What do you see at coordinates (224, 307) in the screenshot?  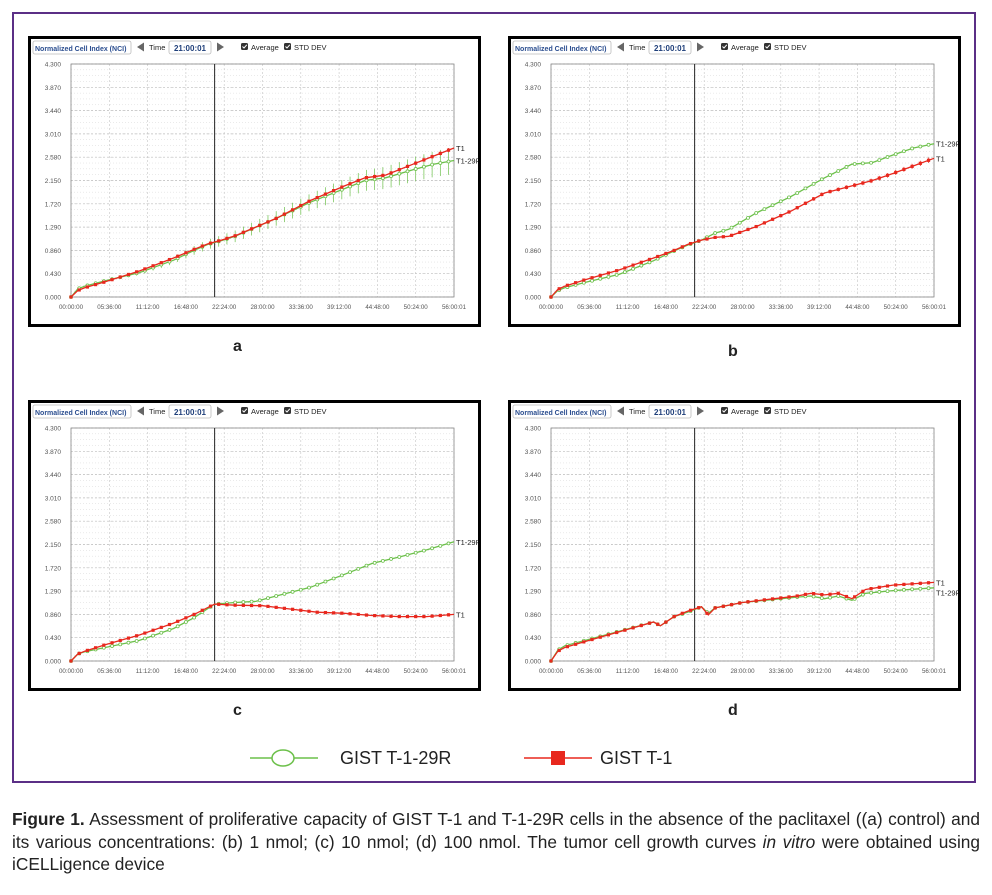 I see `x-tick-label: 22:24:00` at bounding box center [224, 307].